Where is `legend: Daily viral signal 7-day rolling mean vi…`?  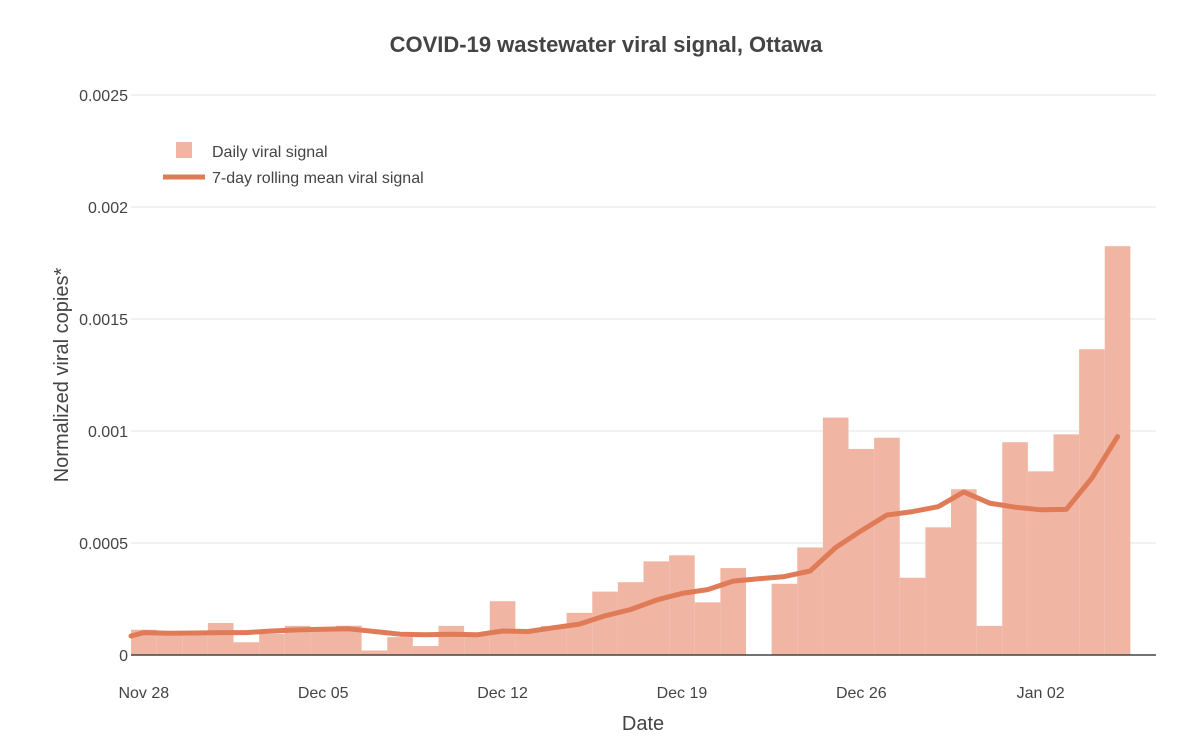 legend: Daily viral signal 7-day rolling mean vi… is located at coordinates (293, 164).